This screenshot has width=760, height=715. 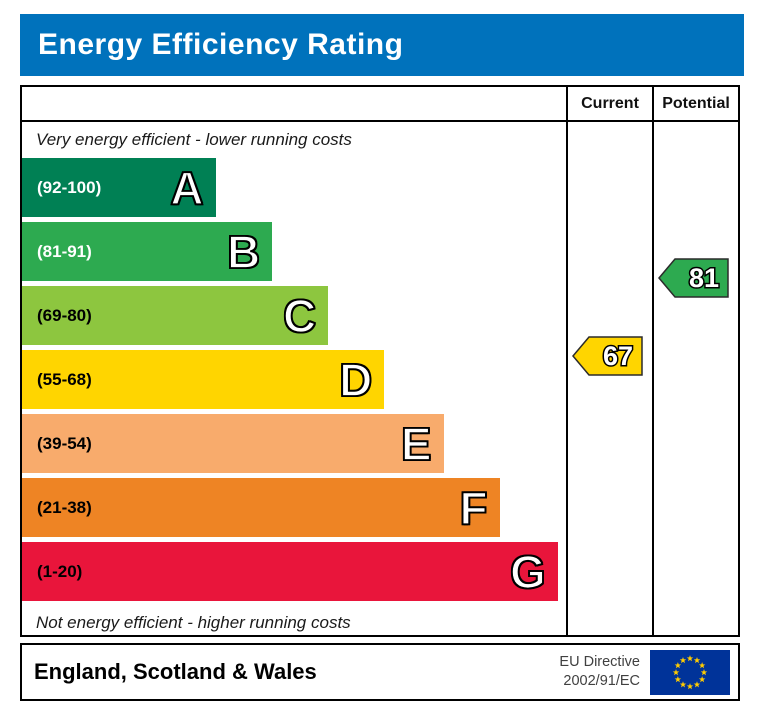 What do you see at coordinates (618, 356) in the screenshot?
I see `current-rating-value: 67` at bounding box center [618, 356].